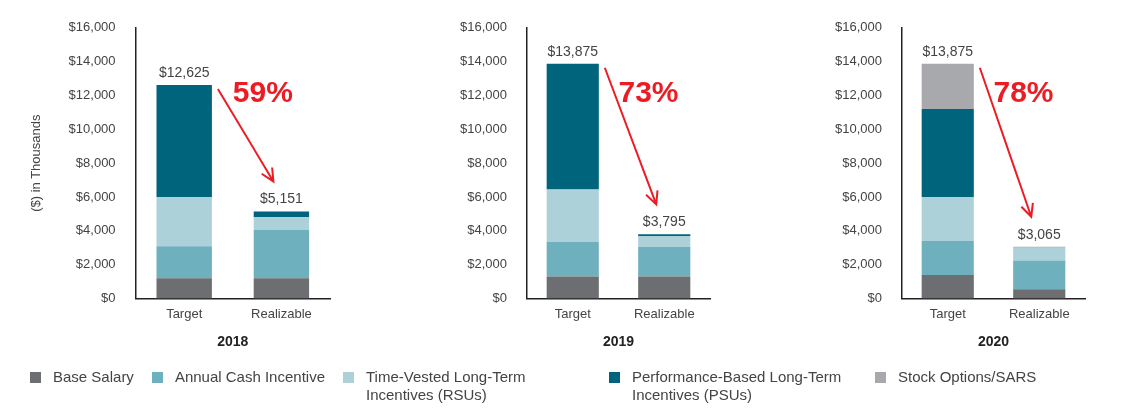 Image resolution: width=1130 pixels, height=410 pixels. What do you see at coordinates (249, 377) in the screenshot?
I see `legend-label: Annual Cash Incentive` at bounding box center [249, 377].